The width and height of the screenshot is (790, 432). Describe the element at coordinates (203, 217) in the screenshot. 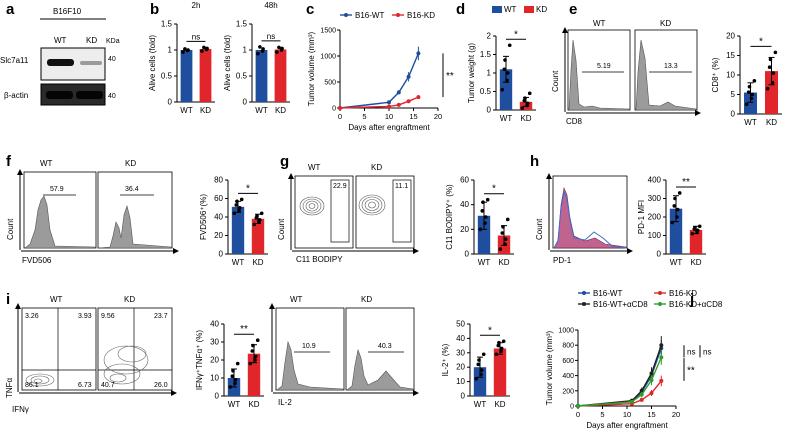

I see `y-axis-label: FVD506⁺(%)` at that location.